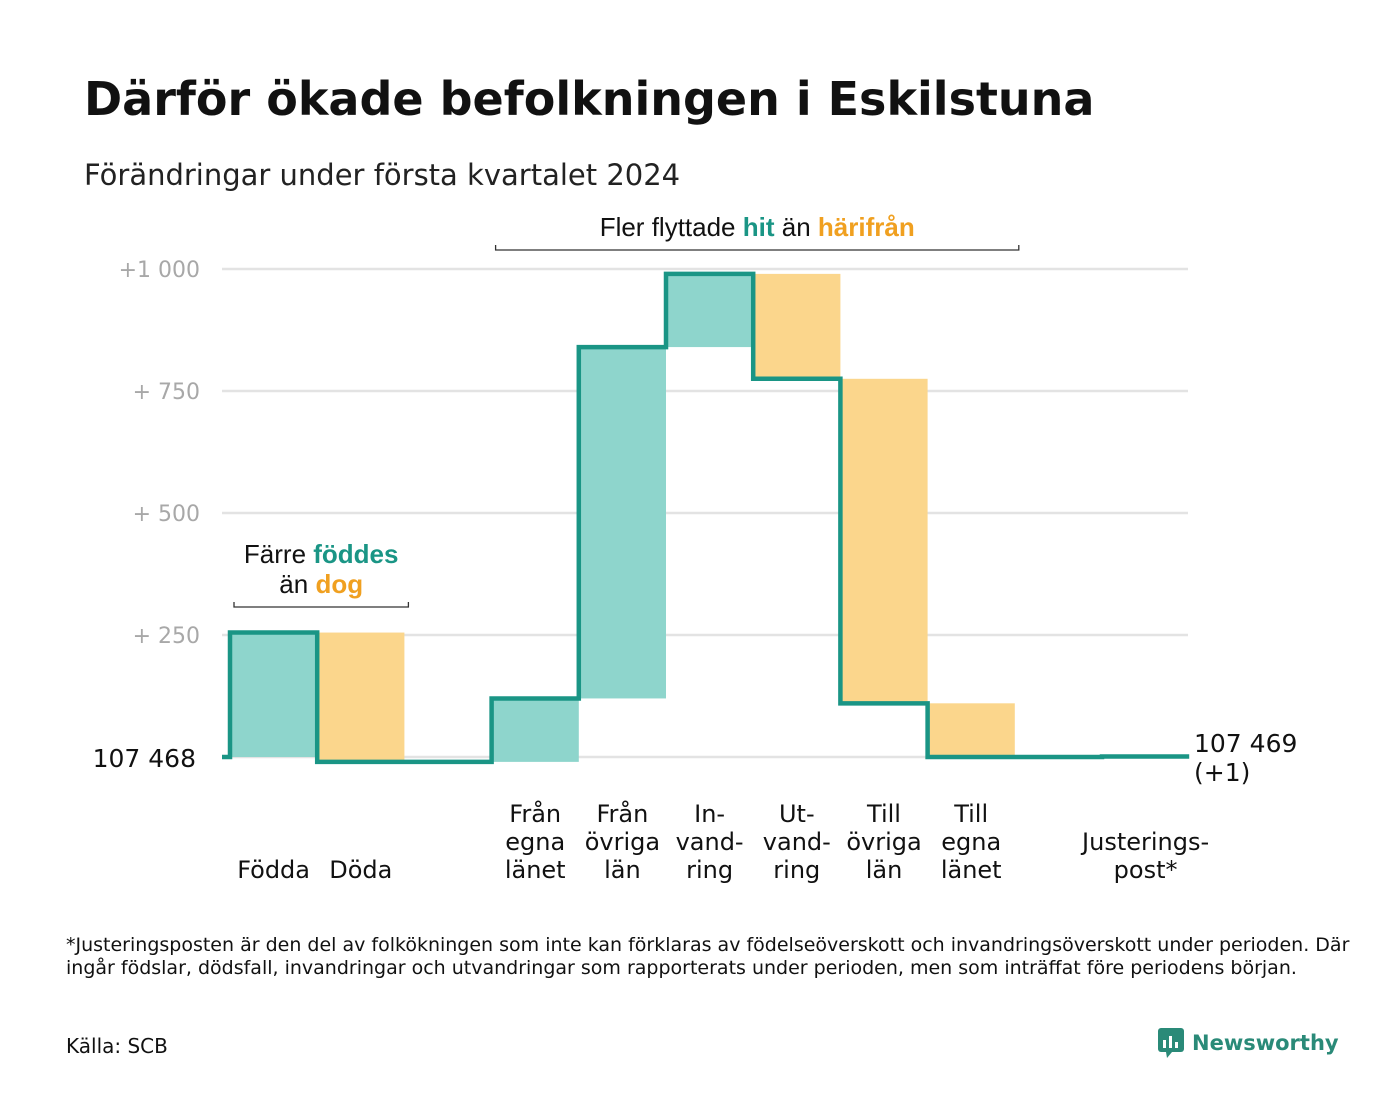 The image size is (1400, 1120). What do you see at coordinates (159, 270) in the screenshot?
I see `y-tick-label: +1 000` at bounding box center [159, 270].